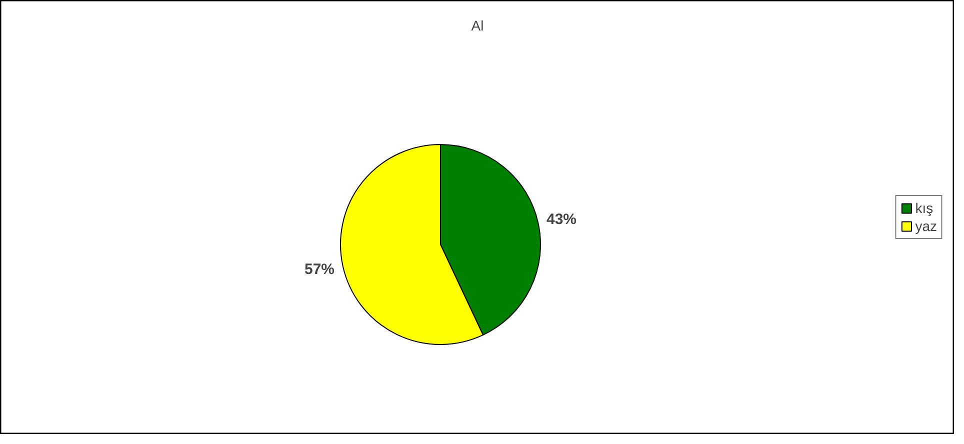 The image size is (964, 444). I want to click on legend-label: kış, so click(924, 208).